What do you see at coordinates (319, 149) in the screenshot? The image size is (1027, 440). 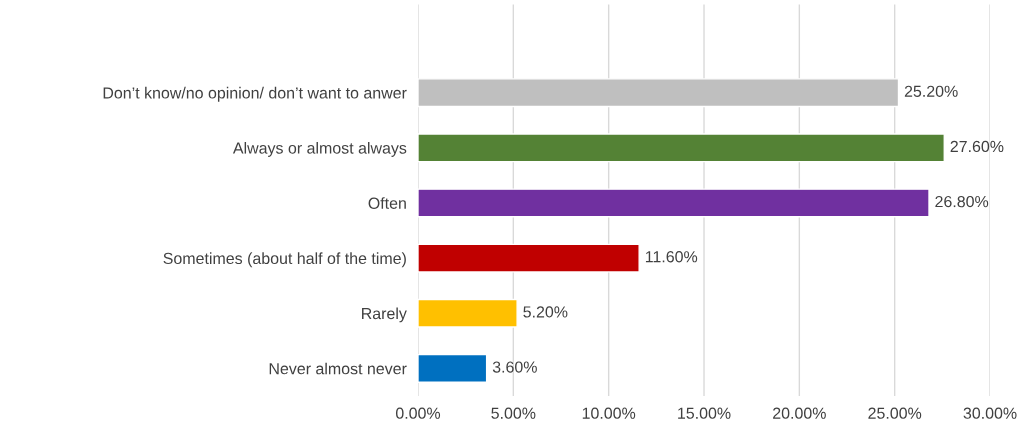 I see `y-tick-label: Always or almost always` at bounding box center [319, 149].